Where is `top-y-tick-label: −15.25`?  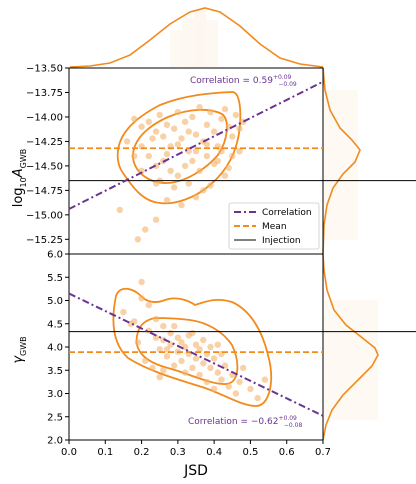
top-y-tick-label: −15.25 is located at coordinates (44, 240).